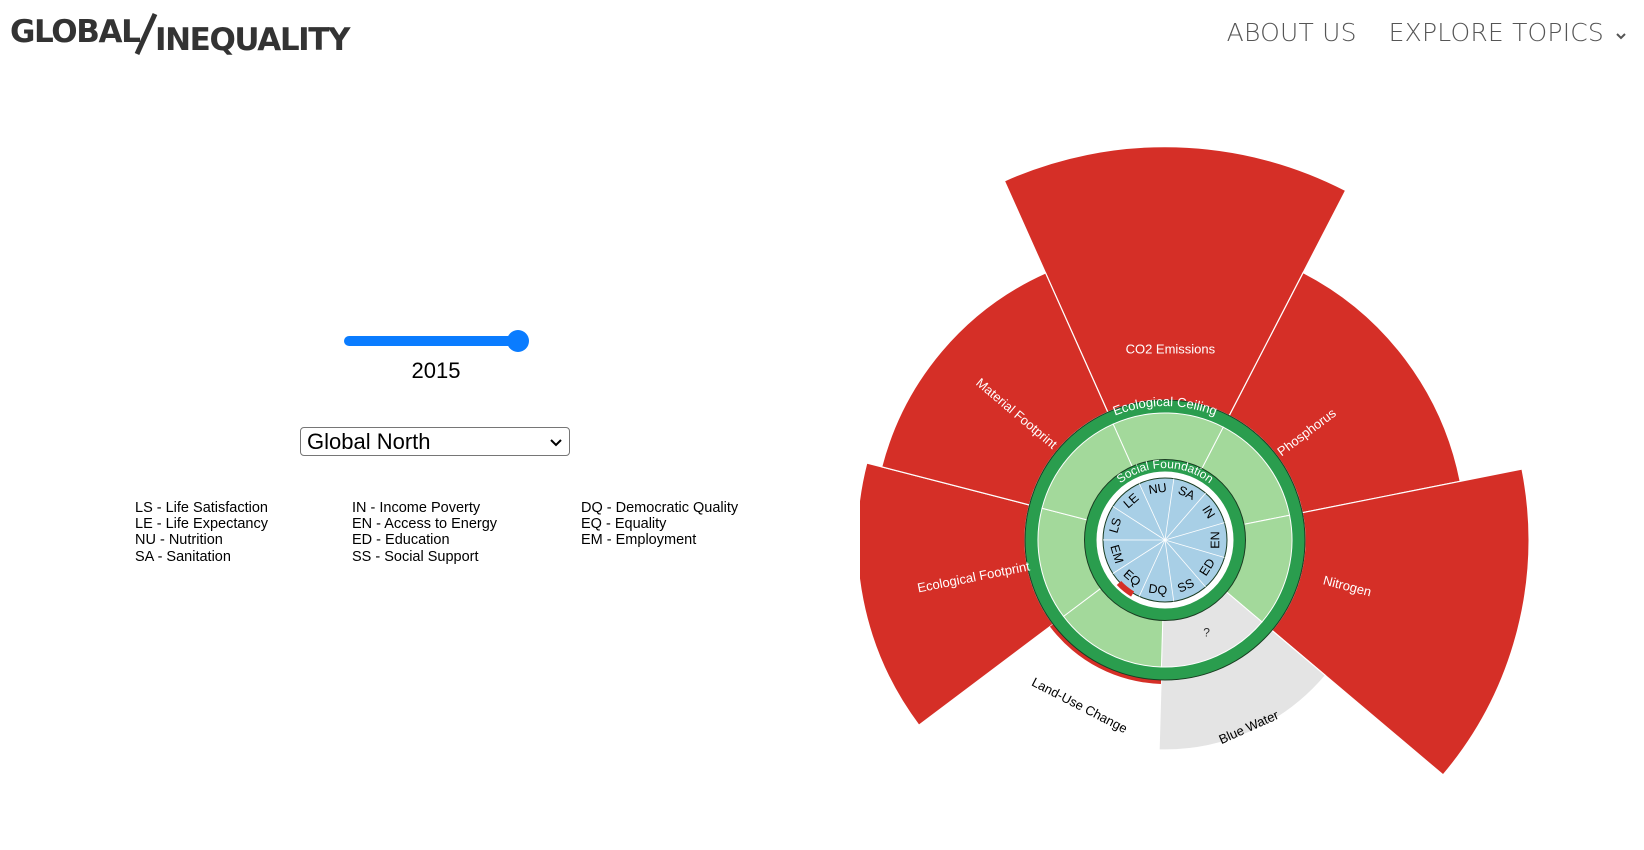 Image resolution: width=1644 pixels, height=850 pixels. I want to click on logo-inequality: INEQUALITY, so click(253, 40).